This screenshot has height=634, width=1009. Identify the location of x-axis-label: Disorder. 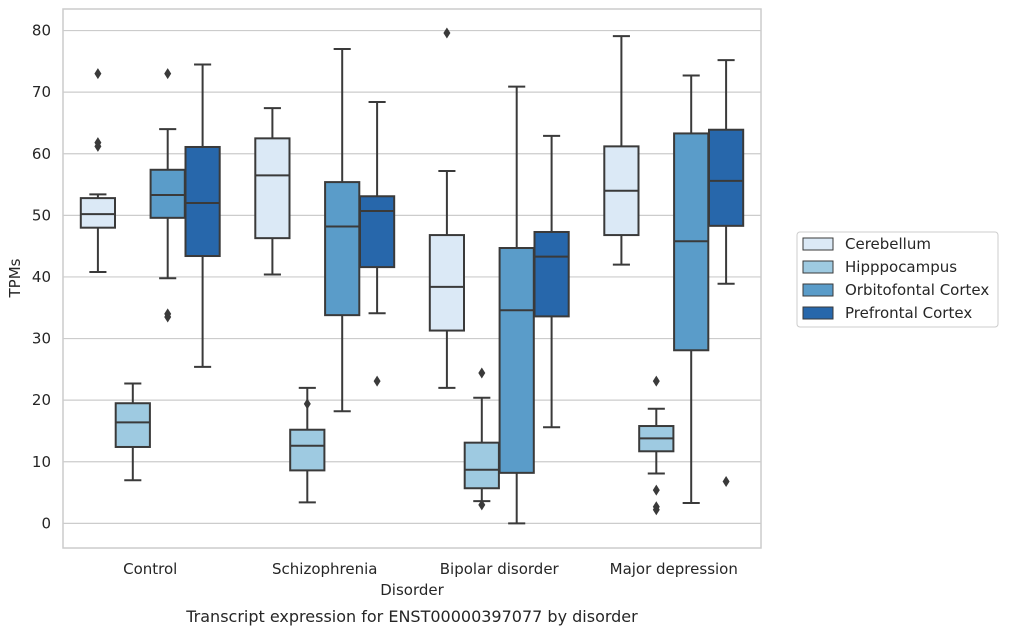
(412, 590).